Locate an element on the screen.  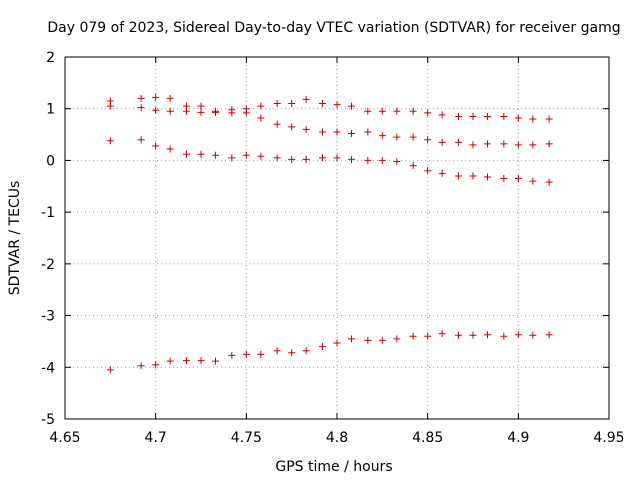
y-tick-label: -3 is located at coordinates (48, 317).